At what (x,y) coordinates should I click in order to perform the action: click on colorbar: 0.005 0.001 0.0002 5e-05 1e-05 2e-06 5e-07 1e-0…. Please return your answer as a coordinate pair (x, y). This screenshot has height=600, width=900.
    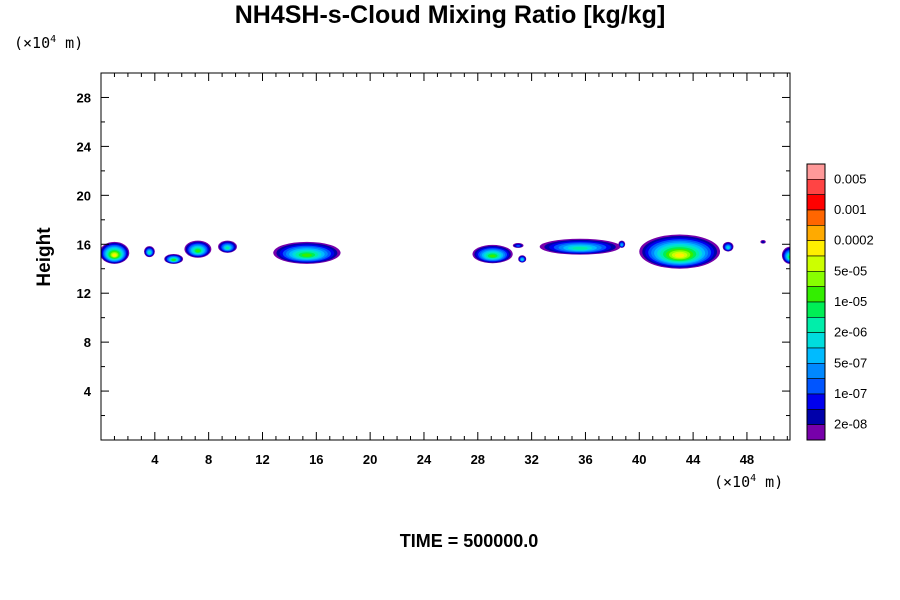
    Looking at the image, I should click on (840, 302).